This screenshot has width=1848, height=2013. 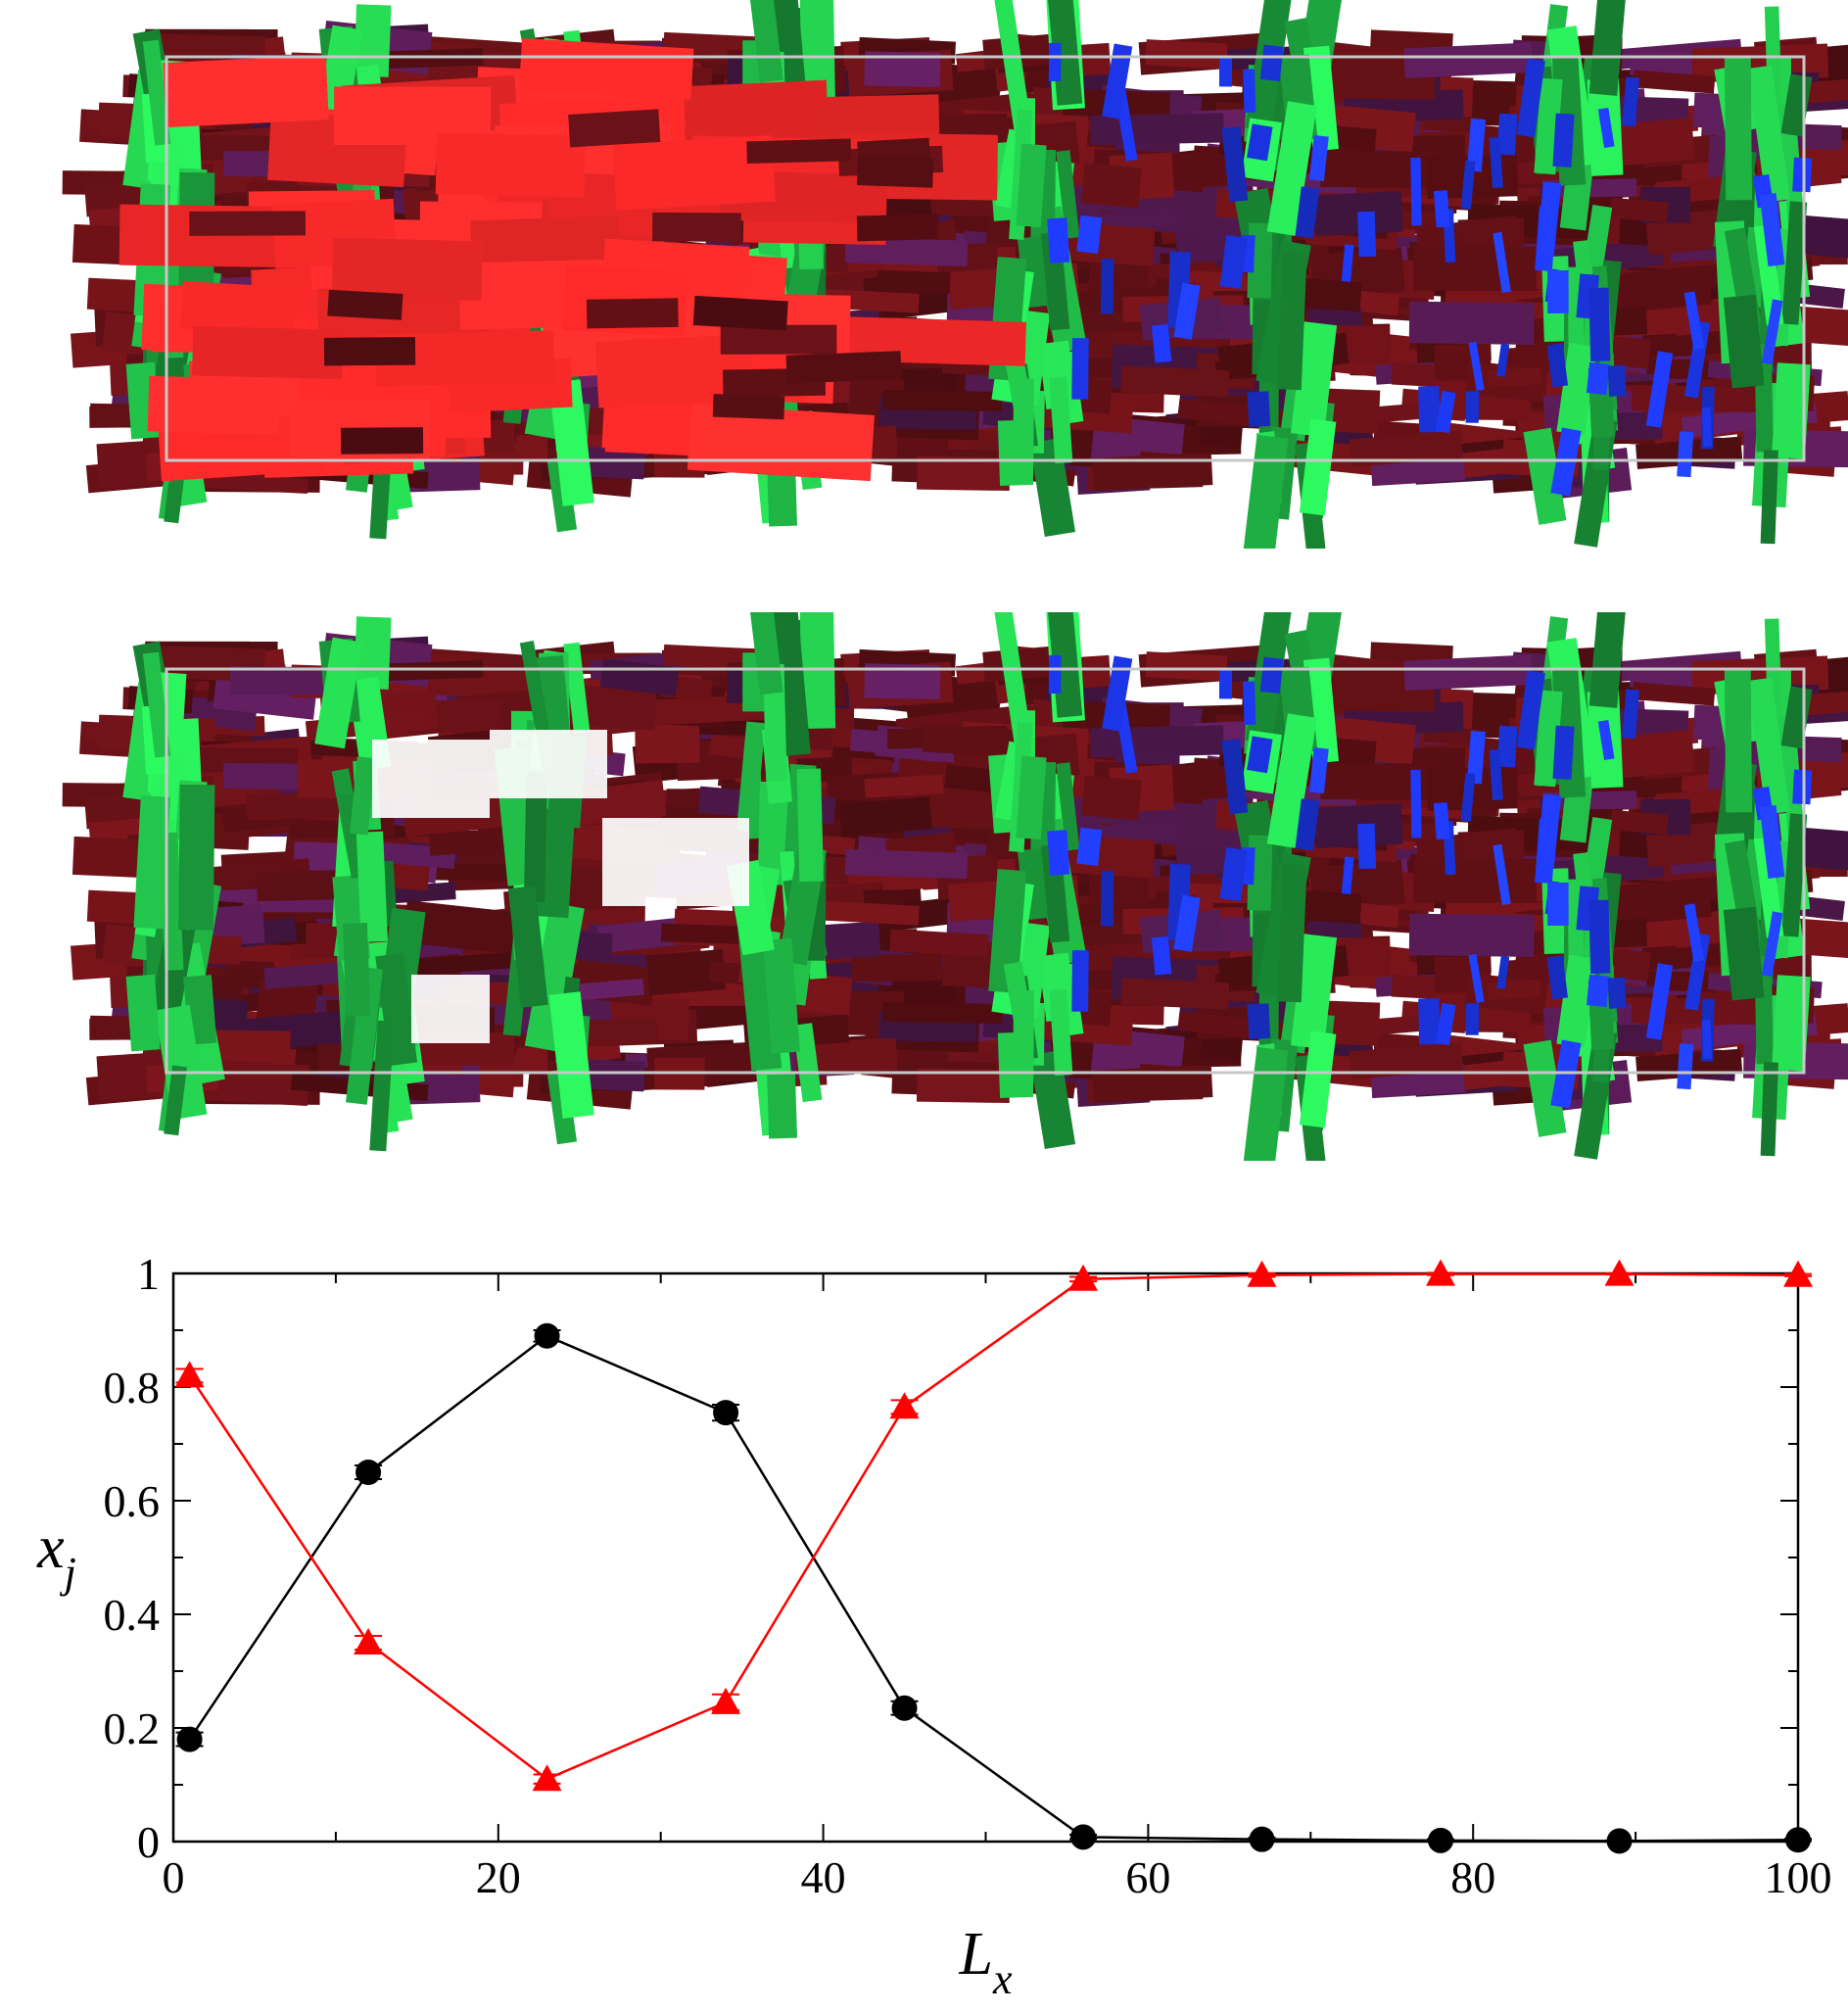 What do you see at coordinates (56, 1555) in the screenshot?
I see `y-axis-label: xj` at bounding box center [56, 1555].